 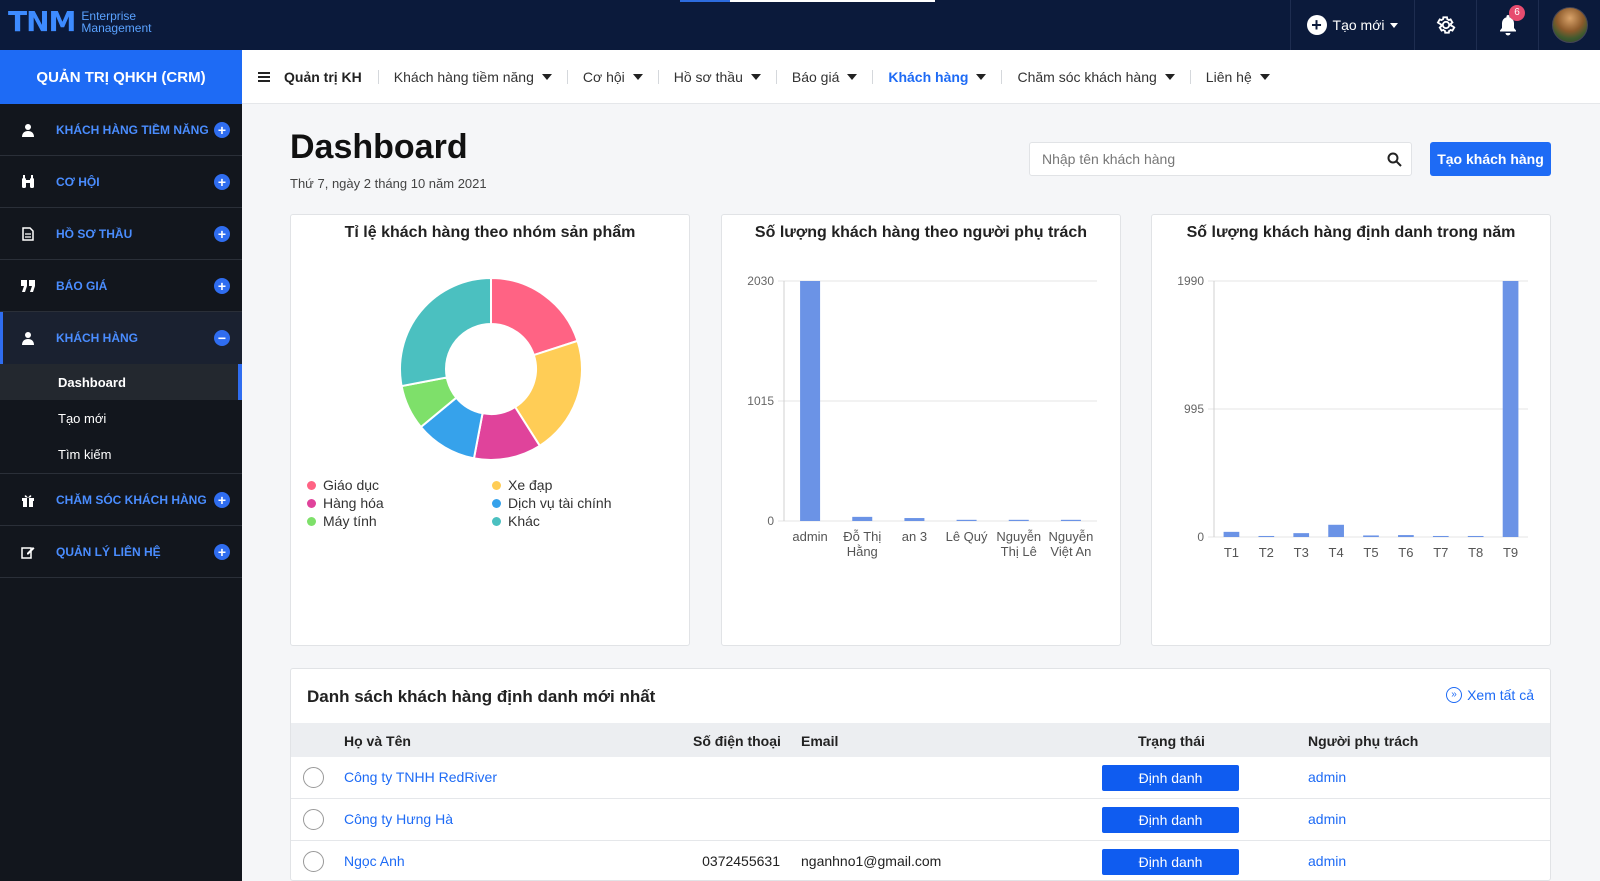 I want to click on column-header-phone: Số điện thoại, so click(x=737, y=741).